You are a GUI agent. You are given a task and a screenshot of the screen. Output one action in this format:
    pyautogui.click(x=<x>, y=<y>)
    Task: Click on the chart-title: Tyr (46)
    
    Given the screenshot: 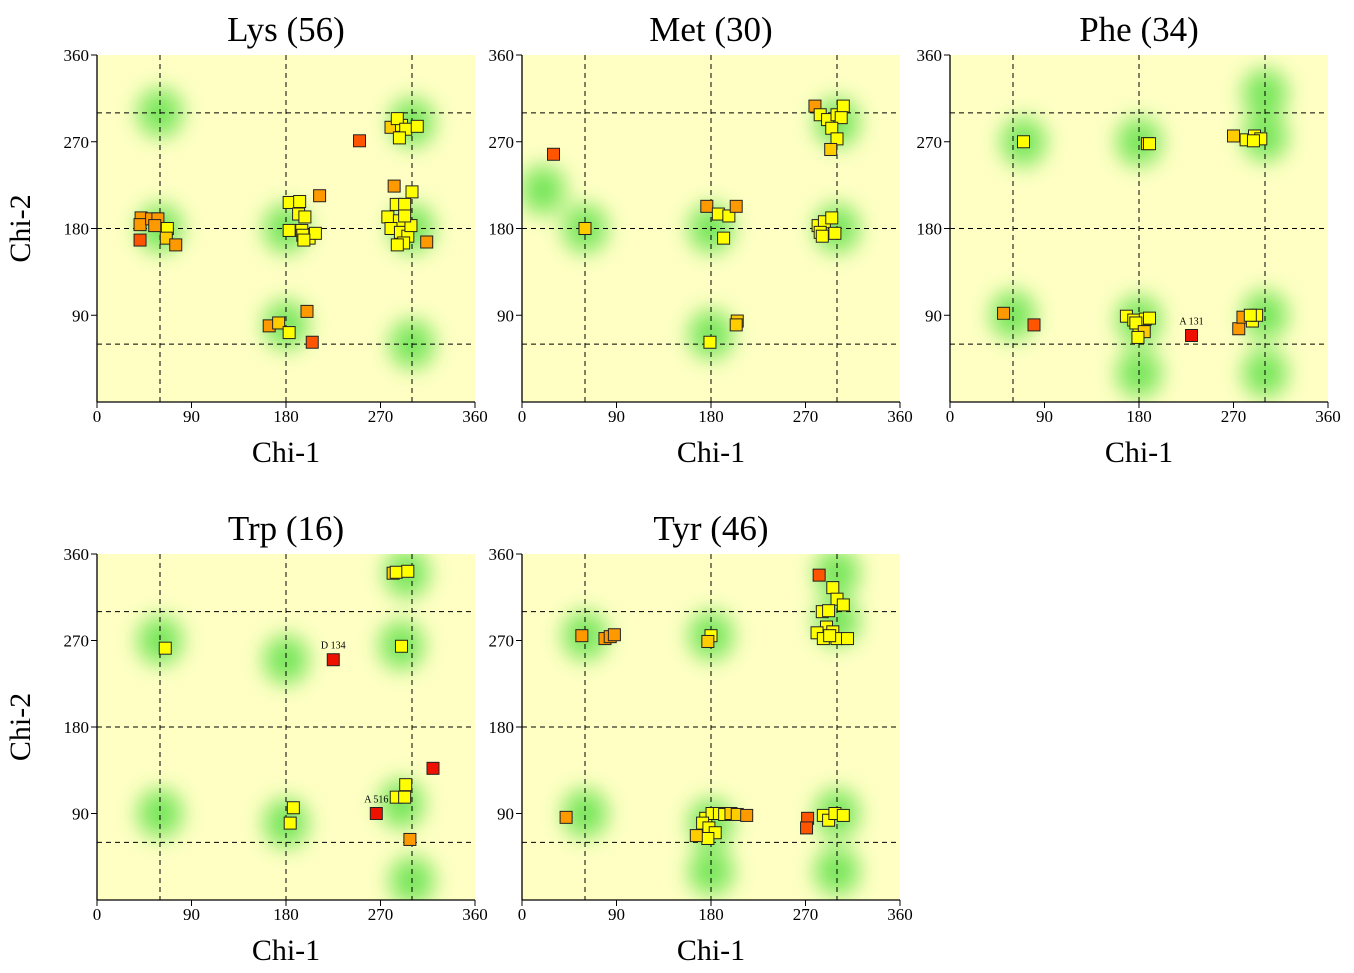 What is the action you would take?
    pyautogui.click(x=710, y=528)
    